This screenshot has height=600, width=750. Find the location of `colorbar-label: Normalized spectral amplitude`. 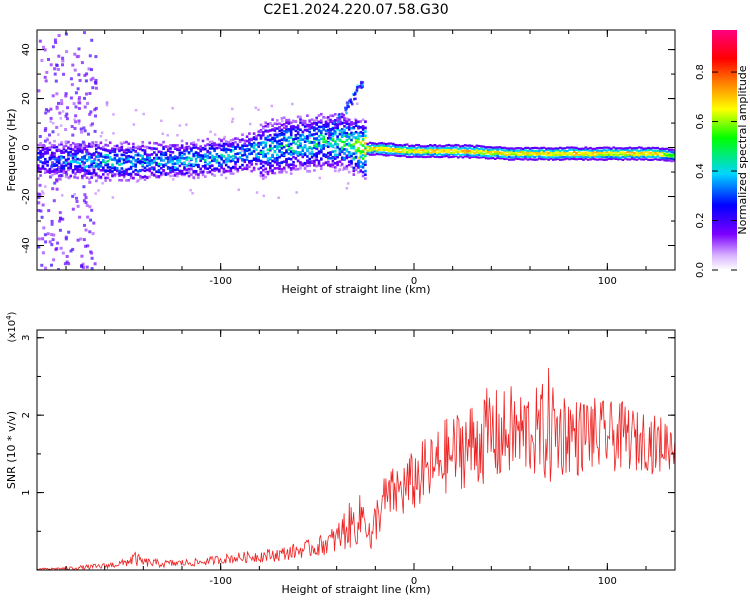

colorbar-label: Normalized spectral amplitude is located at coordinates (742, 149).